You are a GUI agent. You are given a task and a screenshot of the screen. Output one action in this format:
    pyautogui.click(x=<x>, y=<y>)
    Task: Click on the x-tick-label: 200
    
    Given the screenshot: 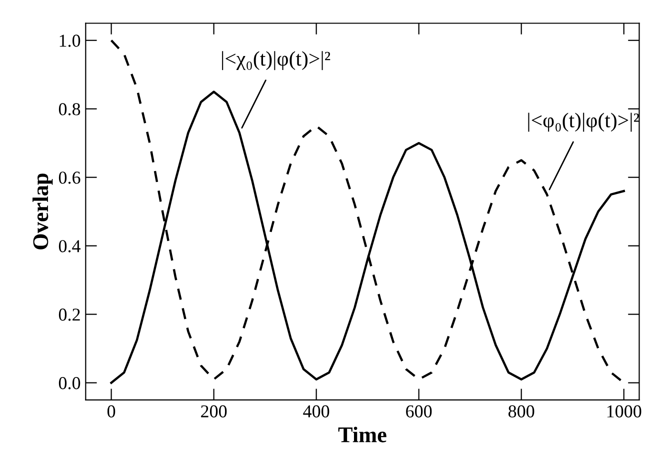 What is the action you would take?
    pyautogui.click(x=214, y=411)
    